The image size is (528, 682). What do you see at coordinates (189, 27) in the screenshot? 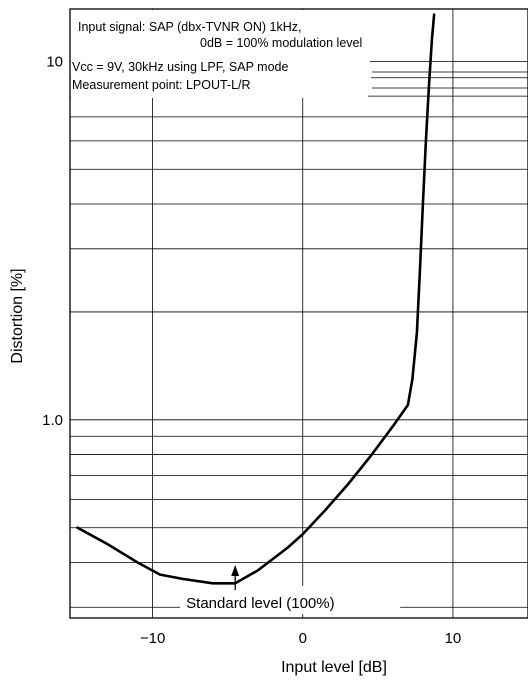
I see `annotation-line: Input signal: SAP (dbx-TVNR ON) 1kHz,` at bounding box center [189, 27].